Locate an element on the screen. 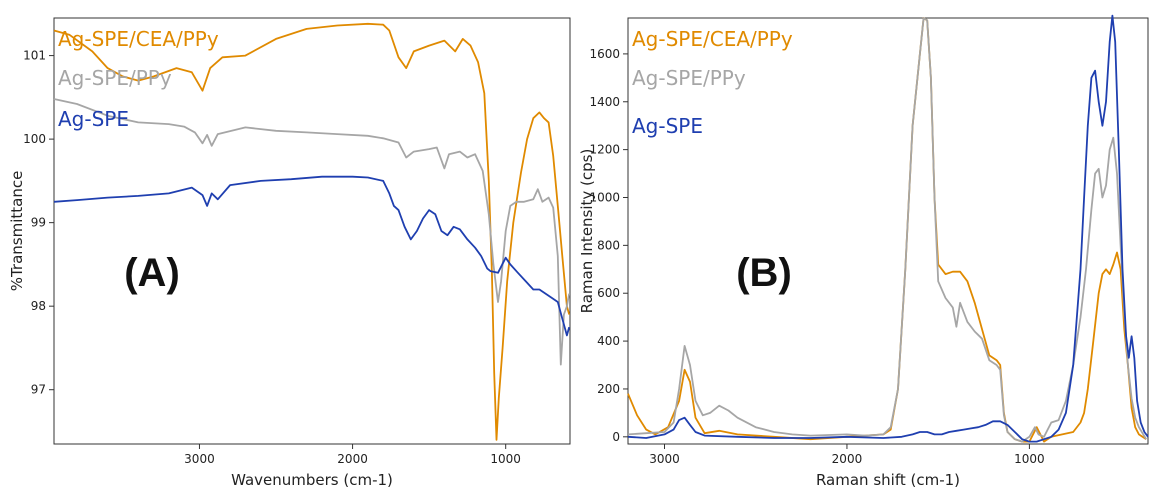  panel-a-label: (A) is located at coordinates (152, 273).